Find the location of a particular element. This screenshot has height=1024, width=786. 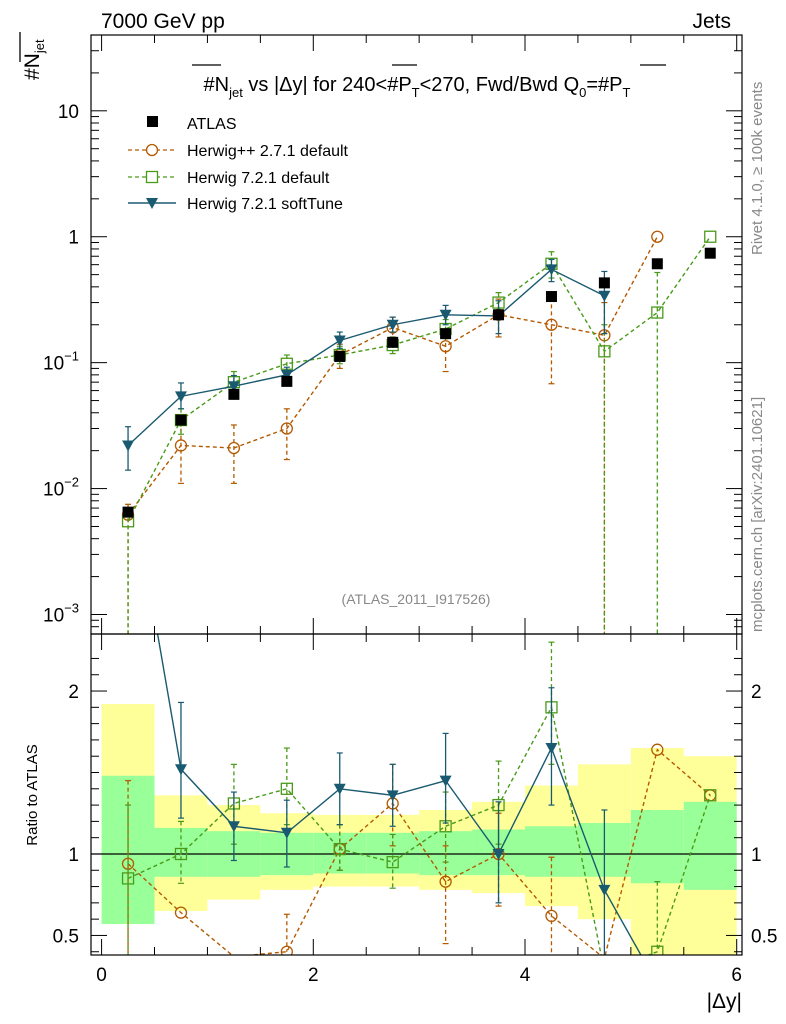

analysis-watermark: (ATLAS_2011_I917526) is located at coordinates (416, 599).